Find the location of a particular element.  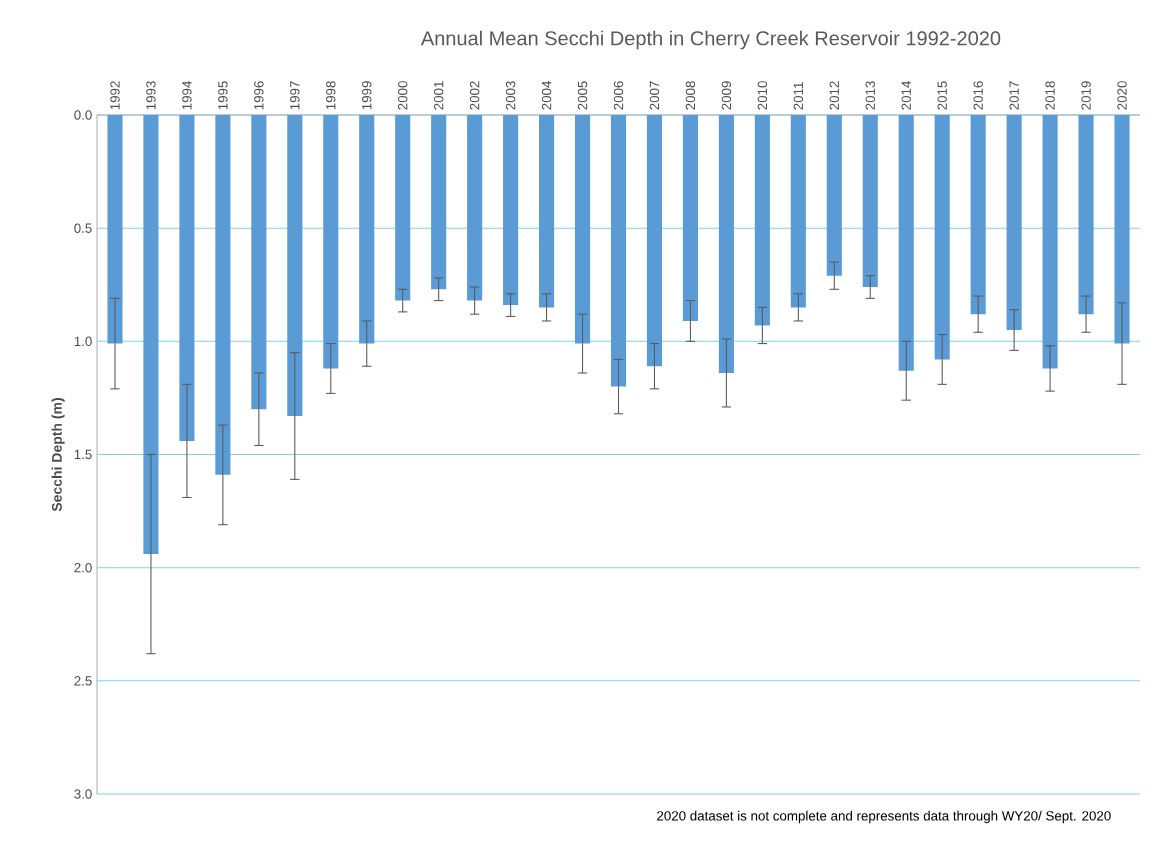

x-tick-label: 2020 is located at coordinates (1122, 95).